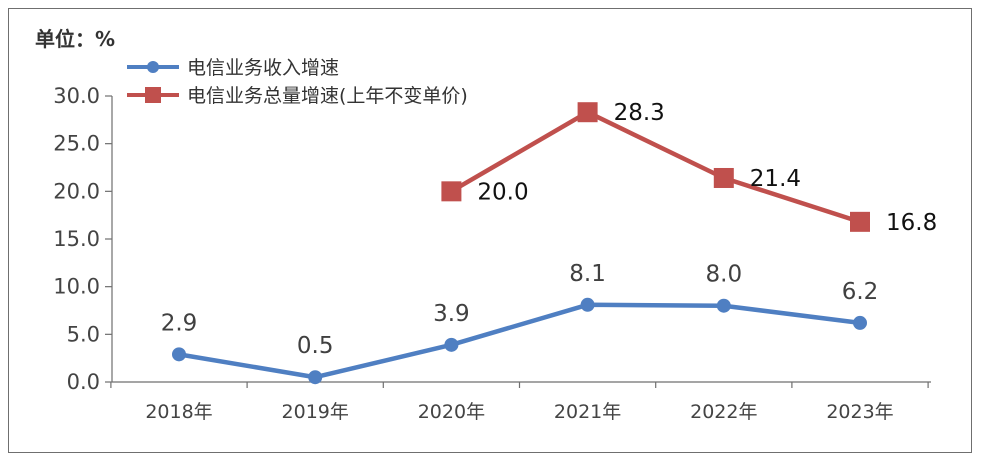 The image size is (996, 466). Describe the element at coordinates (775, 179) in the screenshot. I see `data-label-volume: 21.4` at that location.